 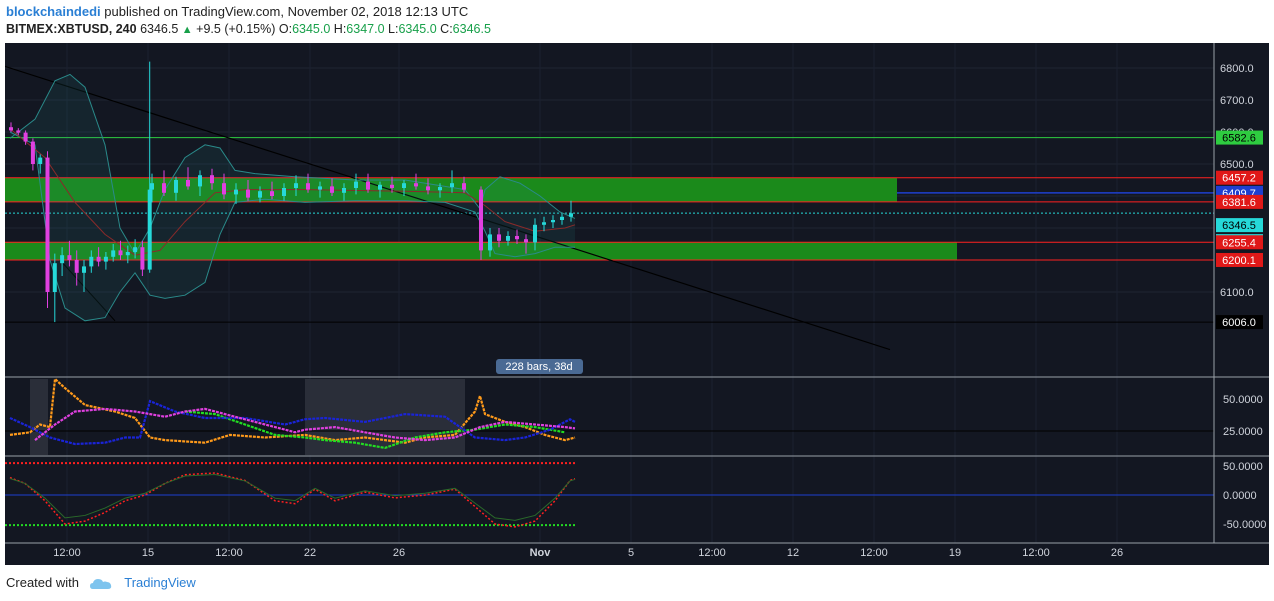 What do you see at coordinates (541, 553) in the screenshot?
I see `x-tick-label: Nov` at bounding box center [541, 553].